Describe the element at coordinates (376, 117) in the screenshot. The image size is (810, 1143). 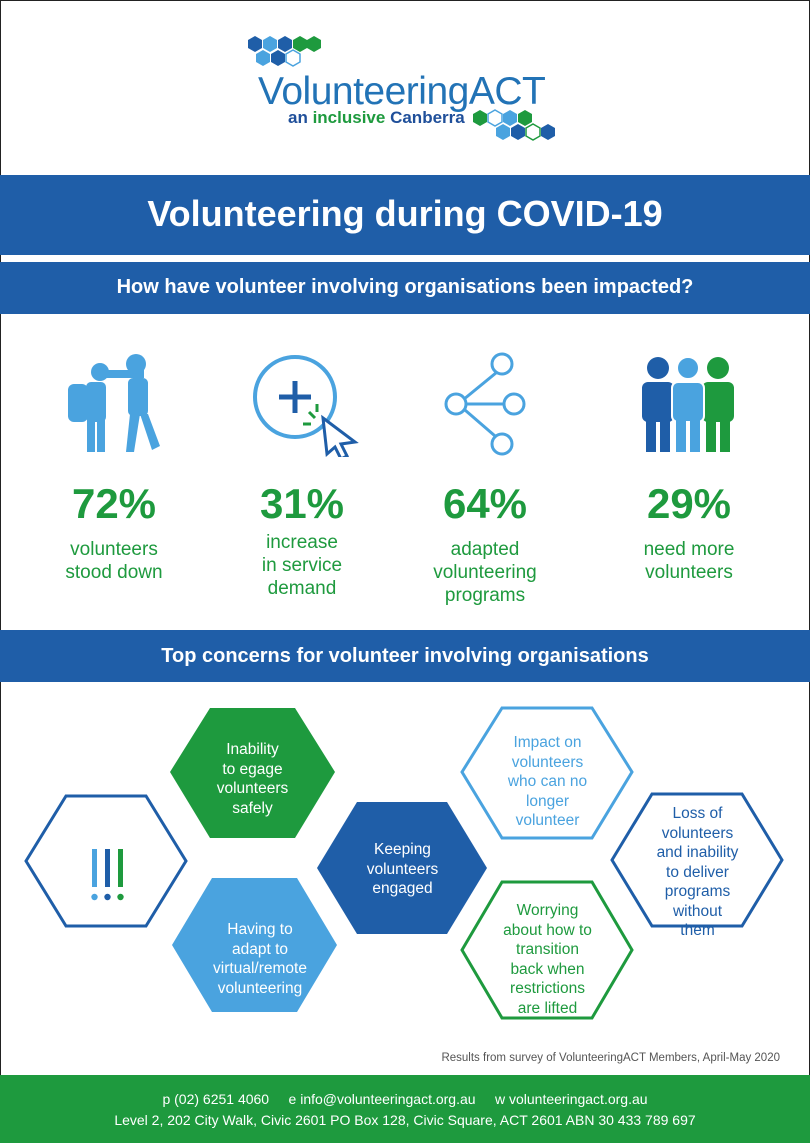
I see `logo-tagline: an inclusive Canberra` at that location.